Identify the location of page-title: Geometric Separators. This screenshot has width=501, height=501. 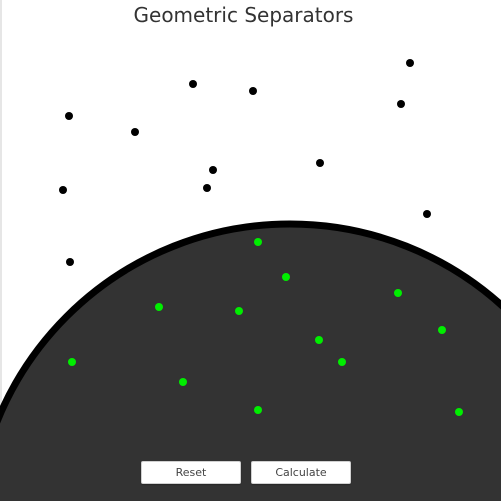
(243, 15).